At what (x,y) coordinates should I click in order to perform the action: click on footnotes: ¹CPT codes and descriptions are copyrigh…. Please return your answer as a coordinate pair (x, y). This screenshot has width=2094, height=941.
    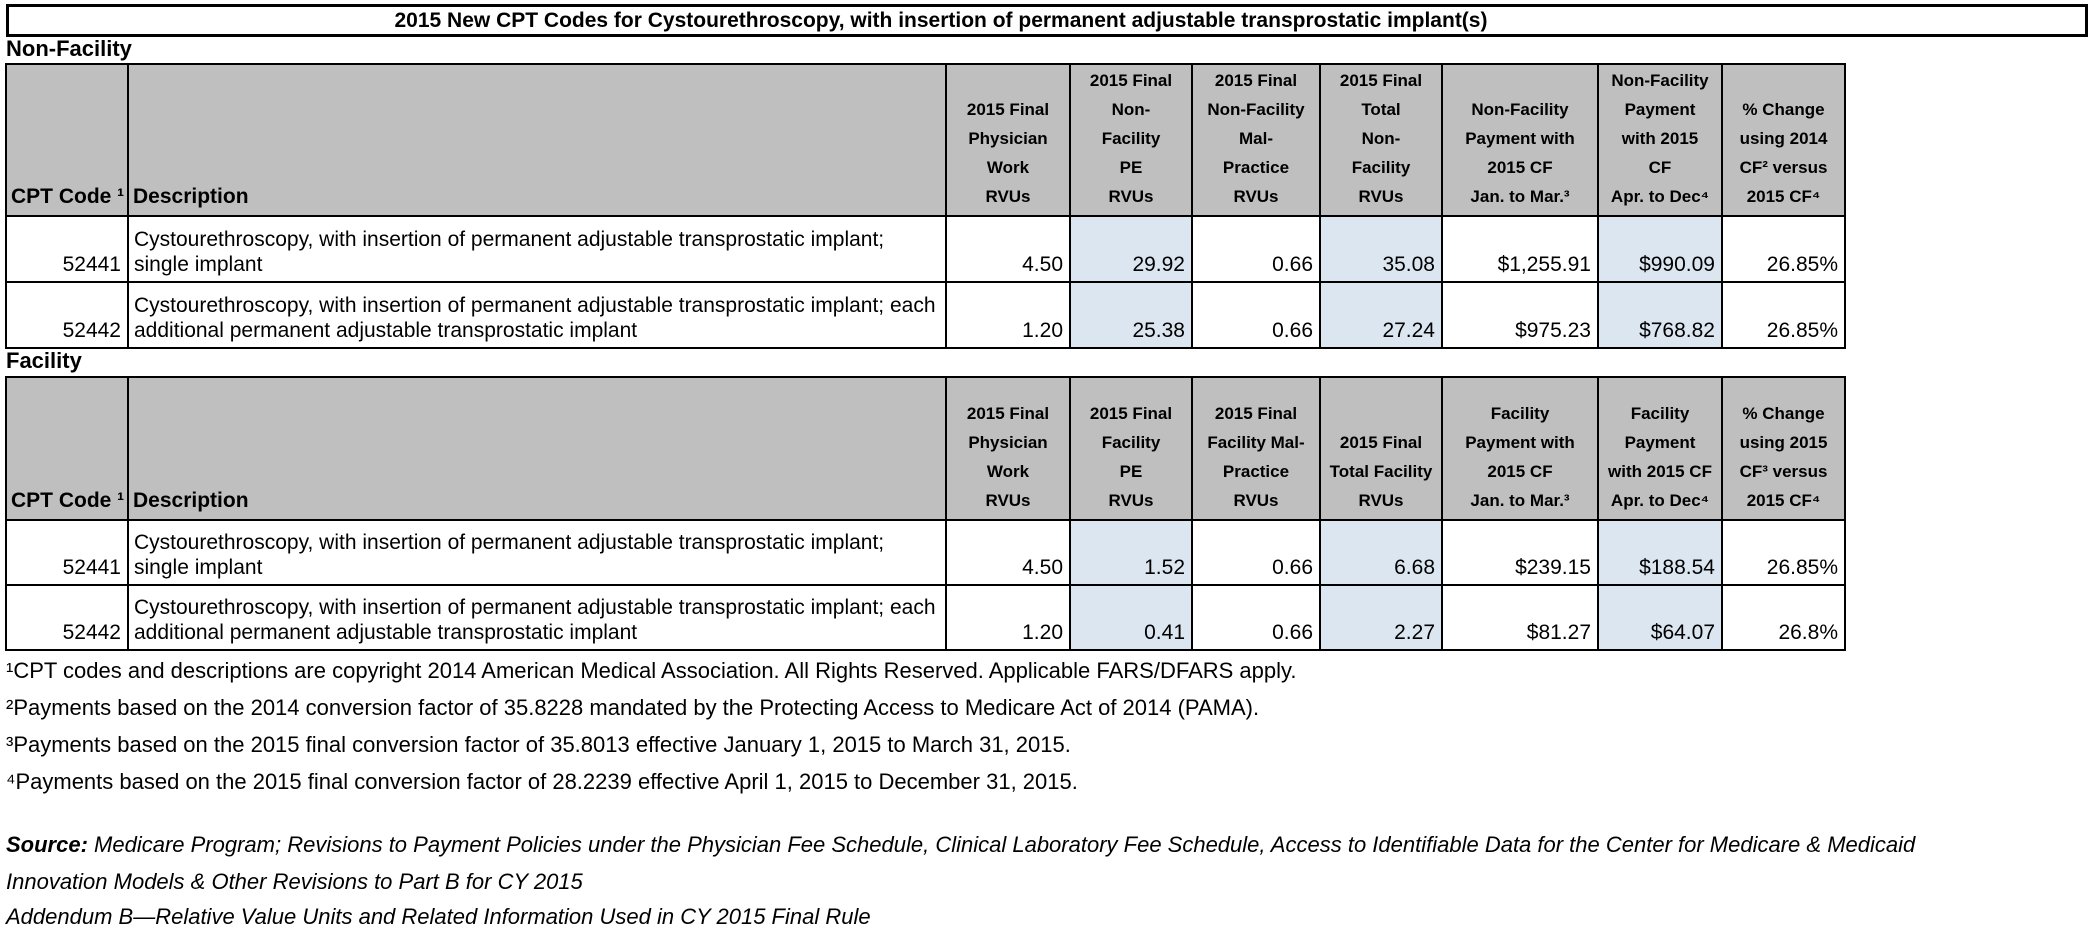
    Looking at the image, I should click on (651, 726).